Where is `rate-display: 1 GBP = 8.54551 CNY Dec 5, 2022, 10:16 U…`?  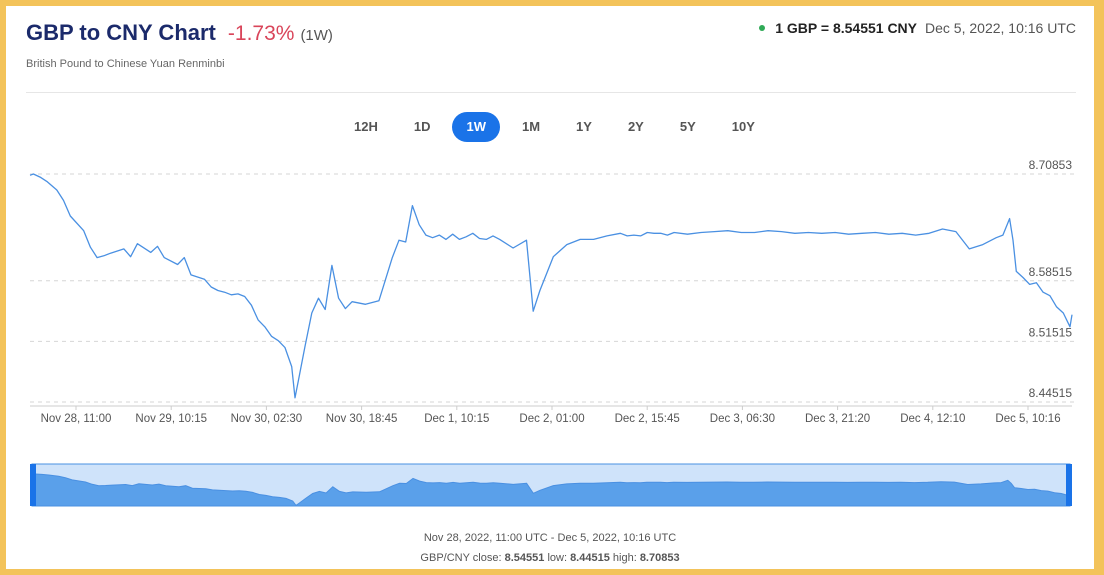 rate-display: 1 GBP = 8.54551 CNY Dec 5, 2022, 10:16 U… is located at coordinates (917, 28).